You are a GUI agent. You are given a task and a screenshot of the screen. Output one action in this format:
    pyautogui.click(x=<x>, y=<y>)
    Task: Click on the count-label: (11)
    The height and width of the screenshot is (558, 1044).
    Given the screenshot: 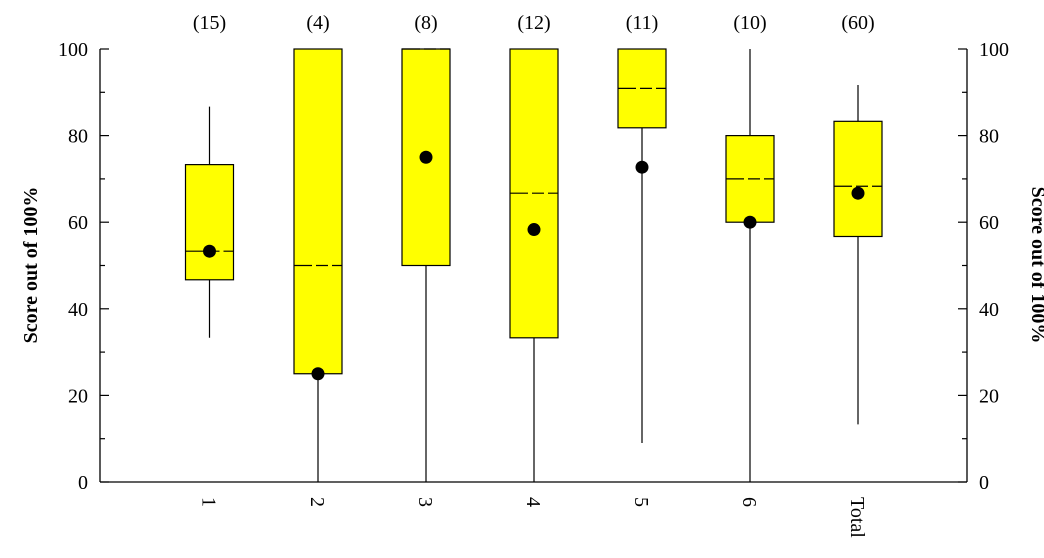 What is the action you would take?
    pyautogui.click(x=642, y=23)
    